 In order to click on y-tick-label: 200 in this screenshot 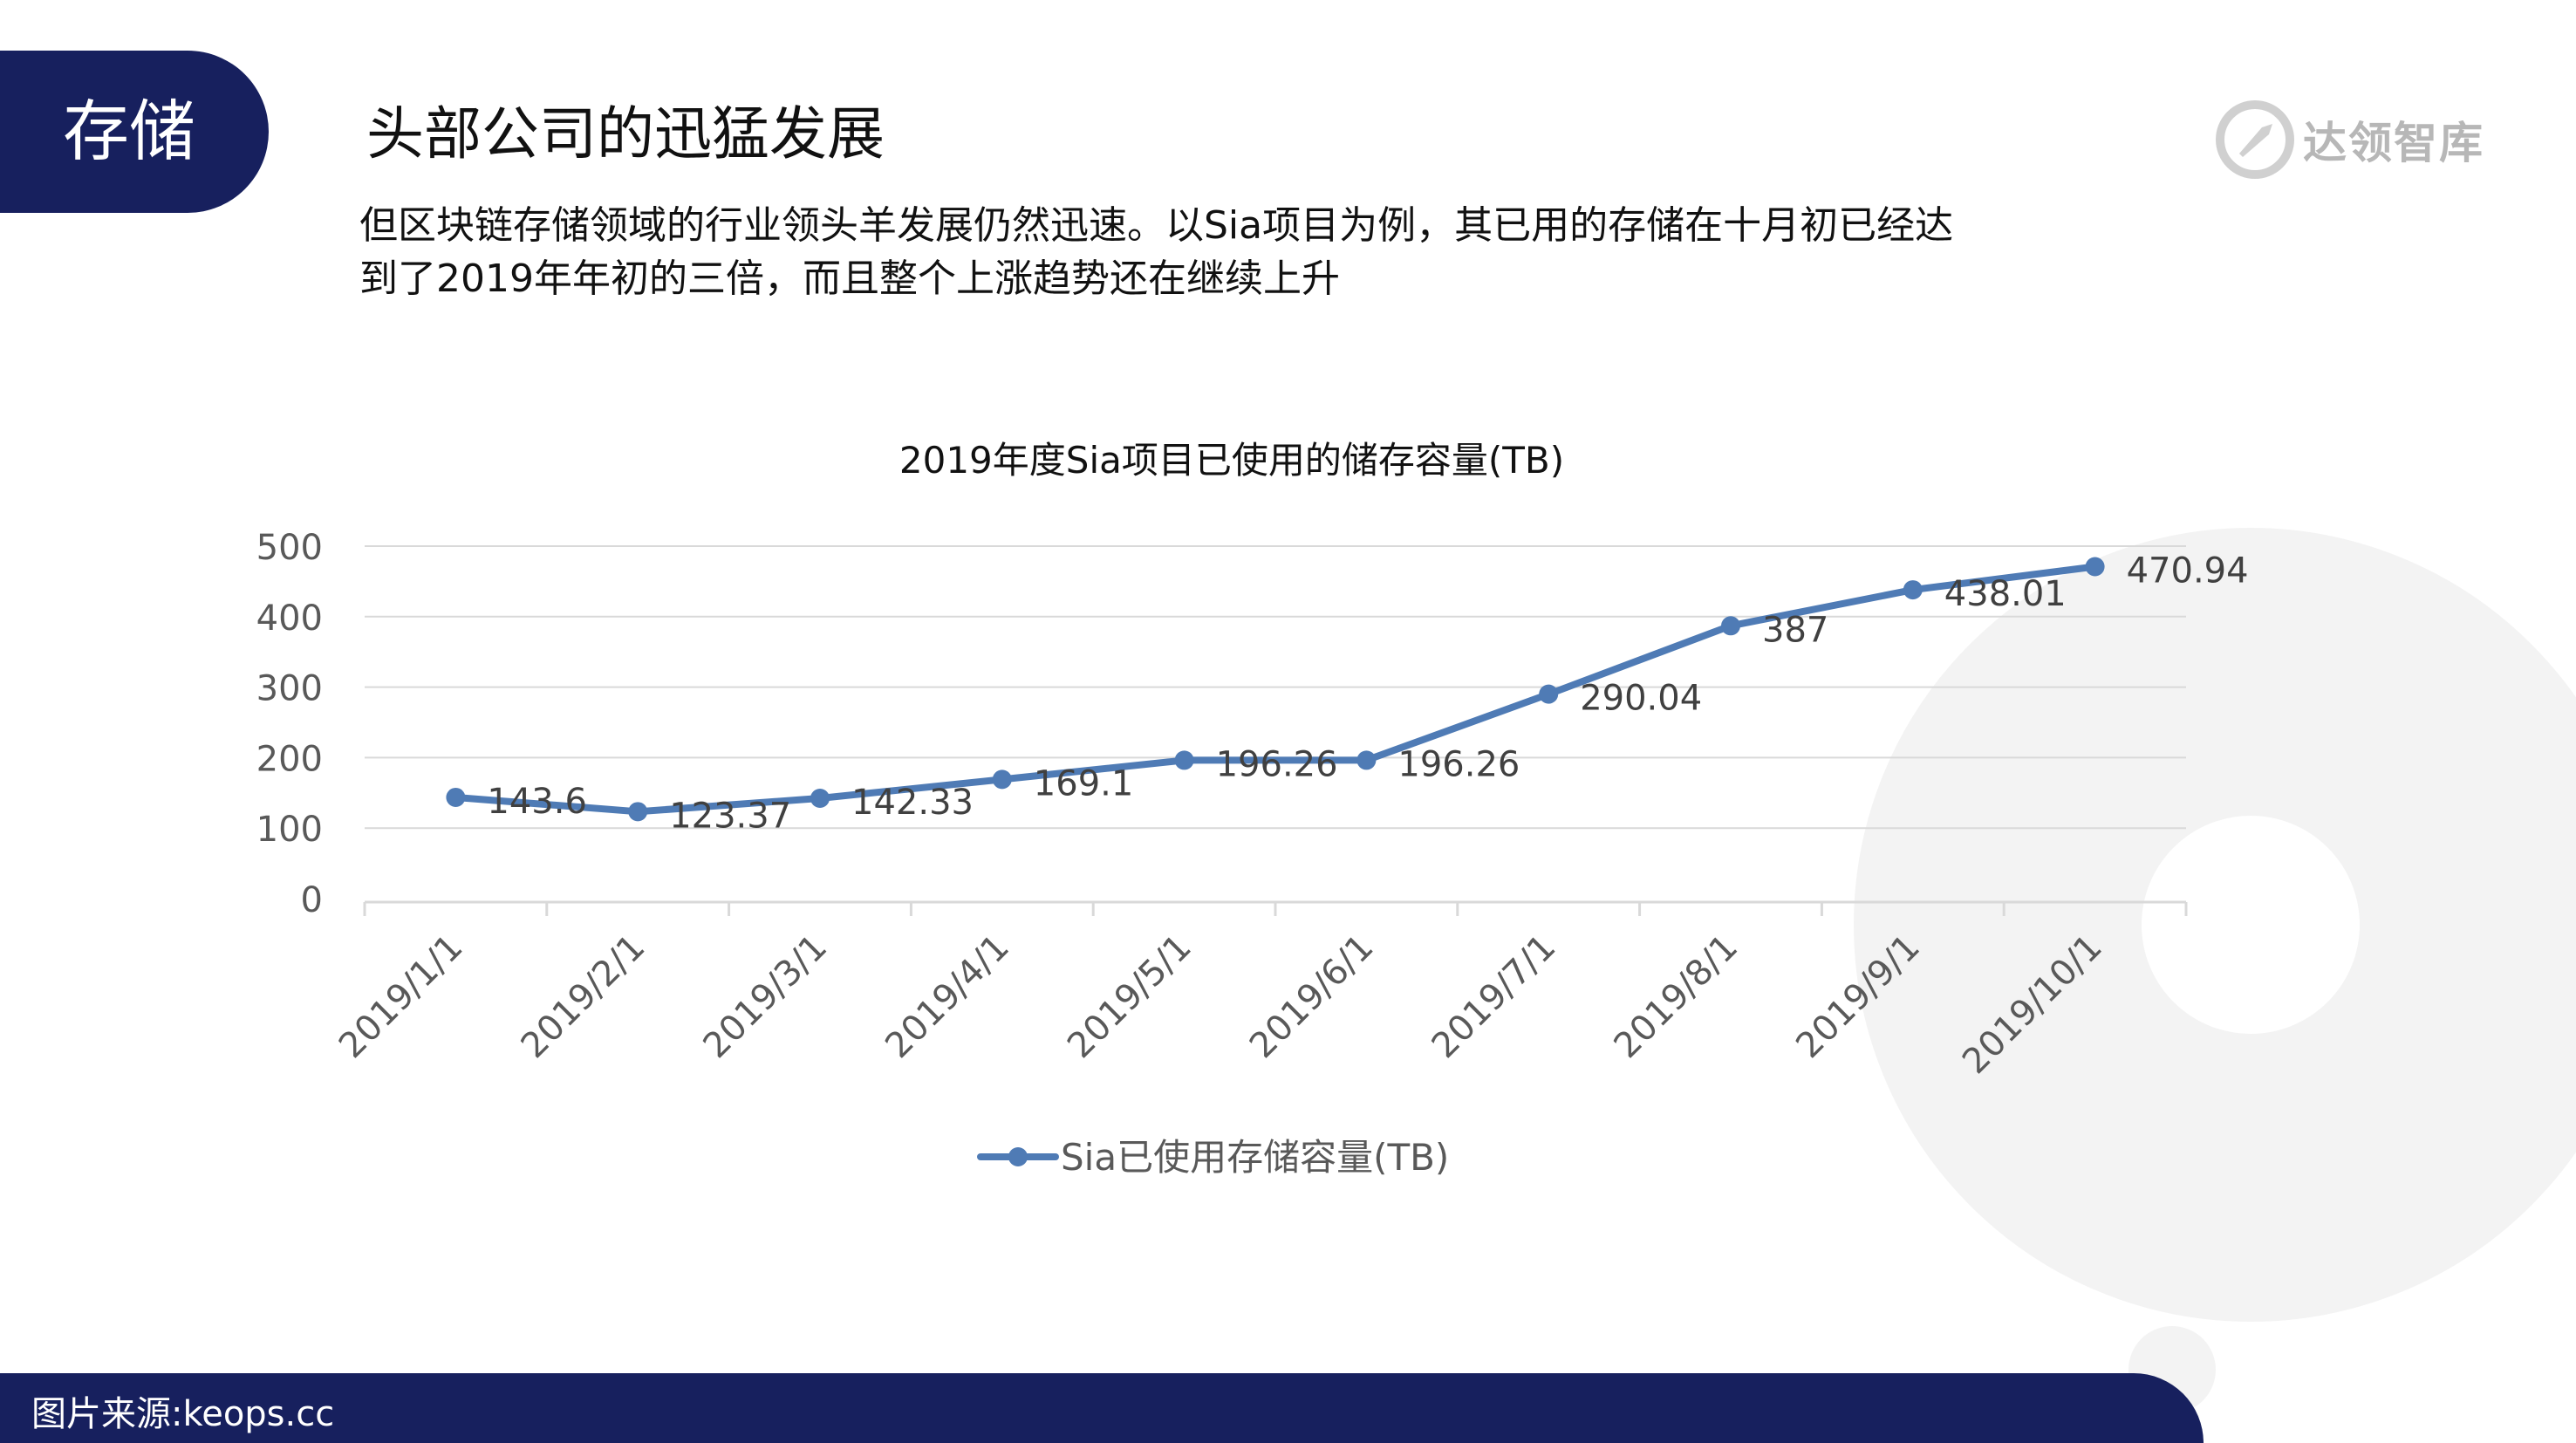, I will do `click(289, 759)`.